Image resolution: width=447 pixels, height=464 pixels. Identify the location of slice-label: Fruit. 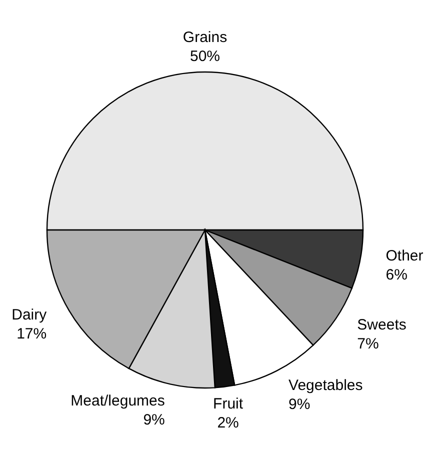
(228, 404).